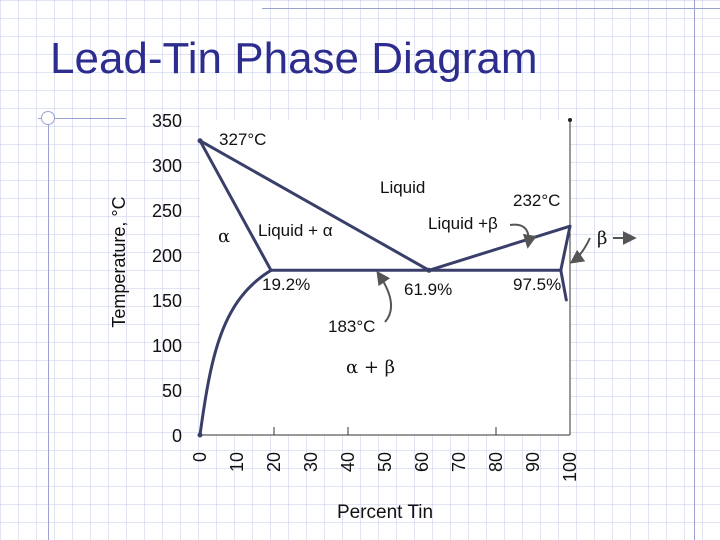  What do you see at coordinates (235, 205) in the screenshot?
I see `series-solidus-alpha` at bounding box center [235, 205].